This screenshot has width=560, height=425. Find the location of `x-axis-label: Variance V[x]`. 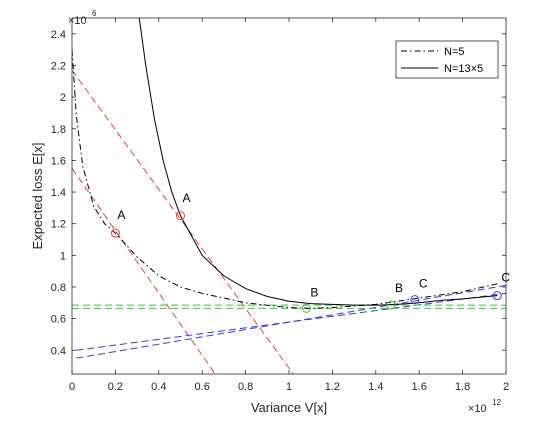

x-axis-label: Variance V[x] is located at coordinates (289, 407).